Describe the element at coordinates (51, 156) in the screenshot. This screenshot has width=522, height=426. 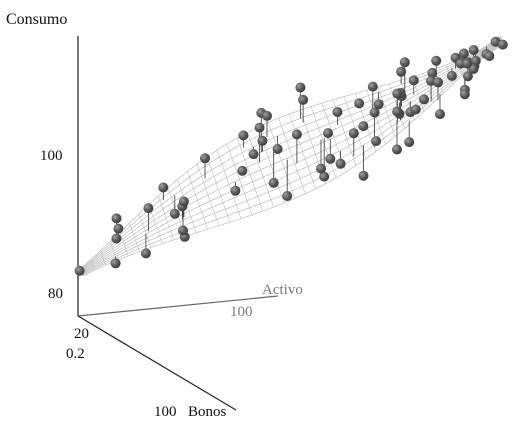
I see `z-tick-100: 100` at that location.